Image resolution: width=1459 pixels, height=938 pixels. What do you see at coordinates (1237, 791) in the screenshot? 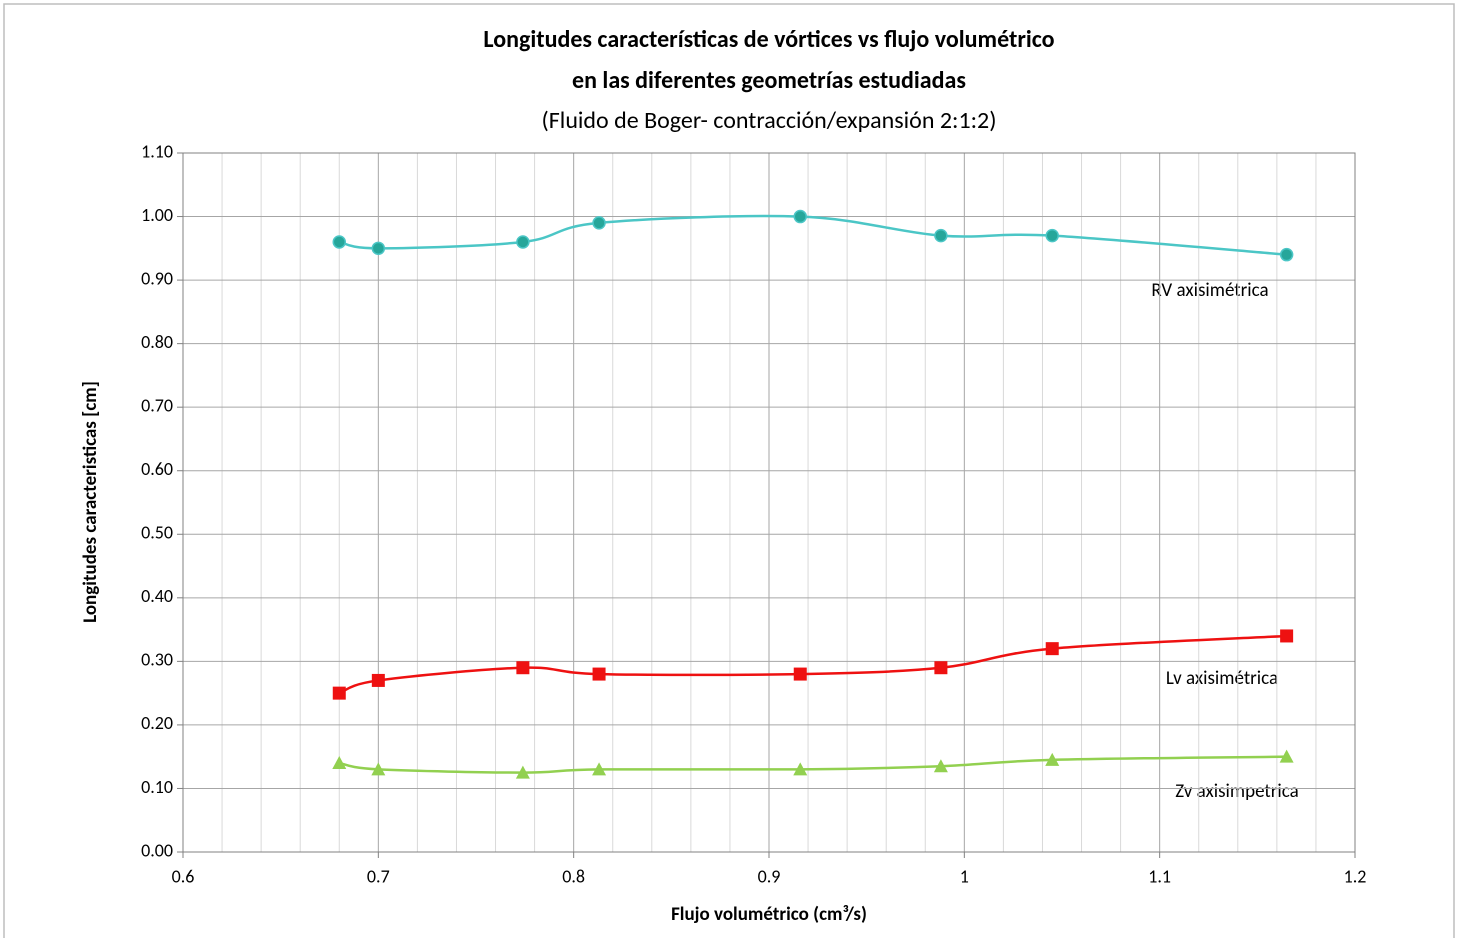
I see `series-label: Zv axisimpetrica` at bounding box center [1237, 791].